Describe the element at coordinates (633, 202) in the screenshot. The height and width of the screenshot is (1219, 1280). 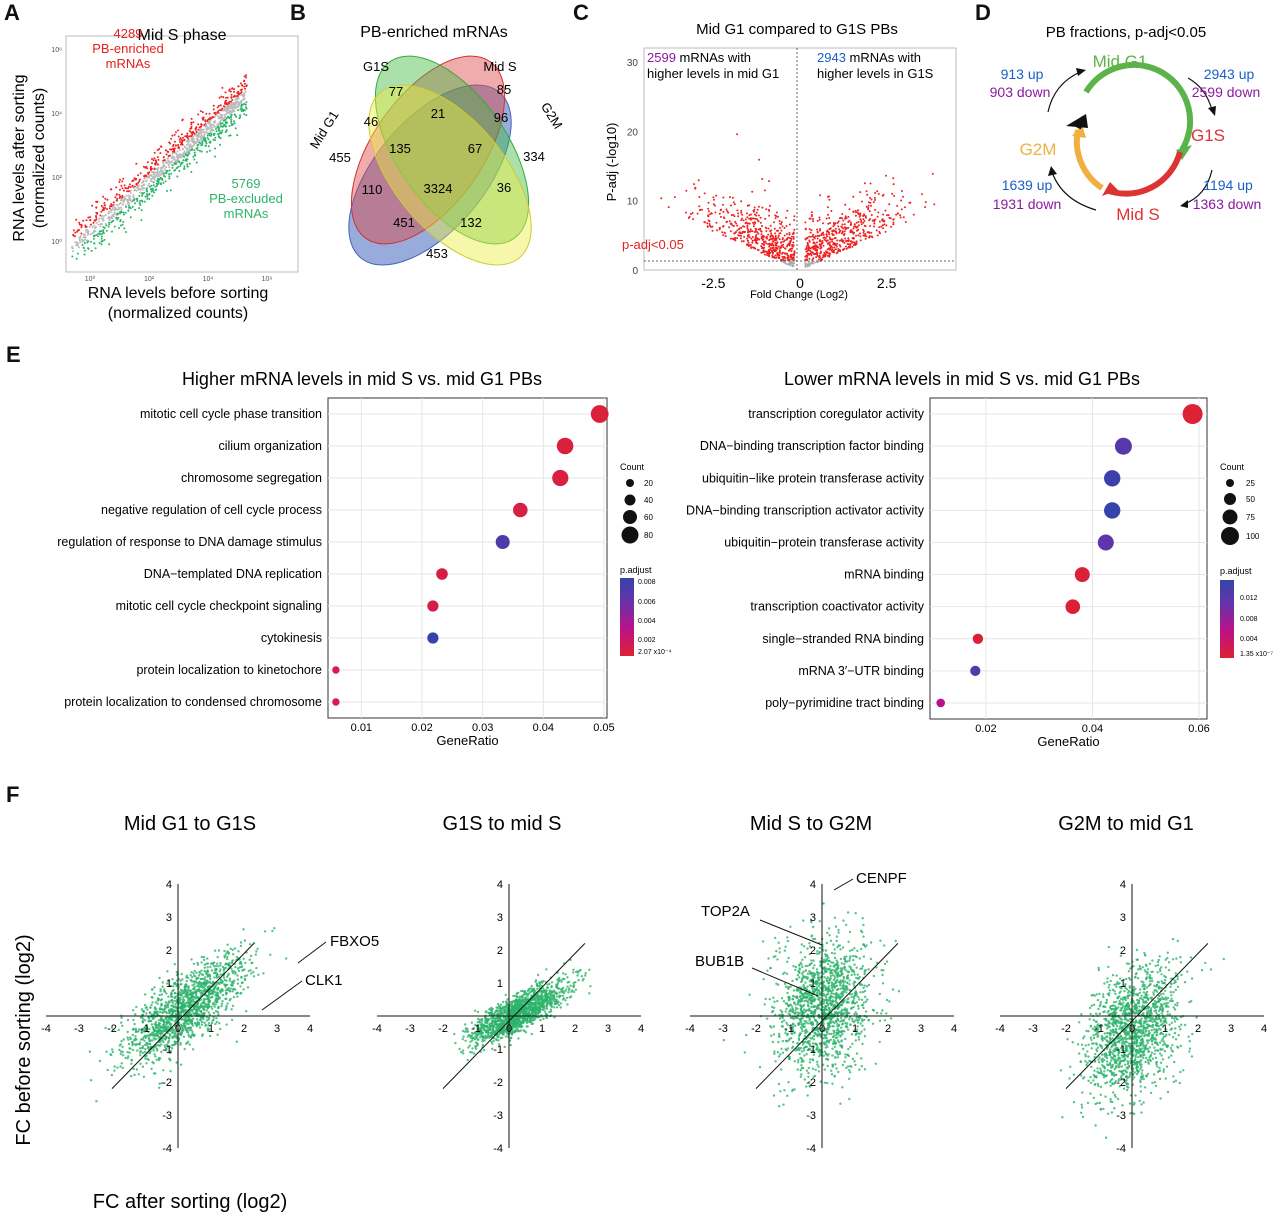
I see `panel-c-ytick: 10` at that location.